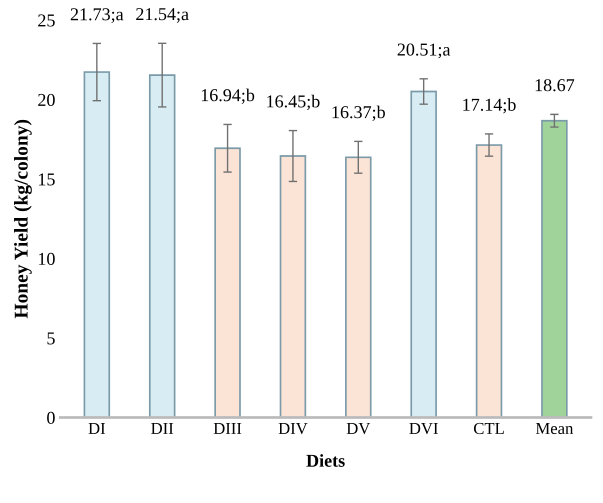  What do you see at coordinates (489, 428) in the screenshot?
I see `x-tick-label: CTL` at bounding box center [489, 428].